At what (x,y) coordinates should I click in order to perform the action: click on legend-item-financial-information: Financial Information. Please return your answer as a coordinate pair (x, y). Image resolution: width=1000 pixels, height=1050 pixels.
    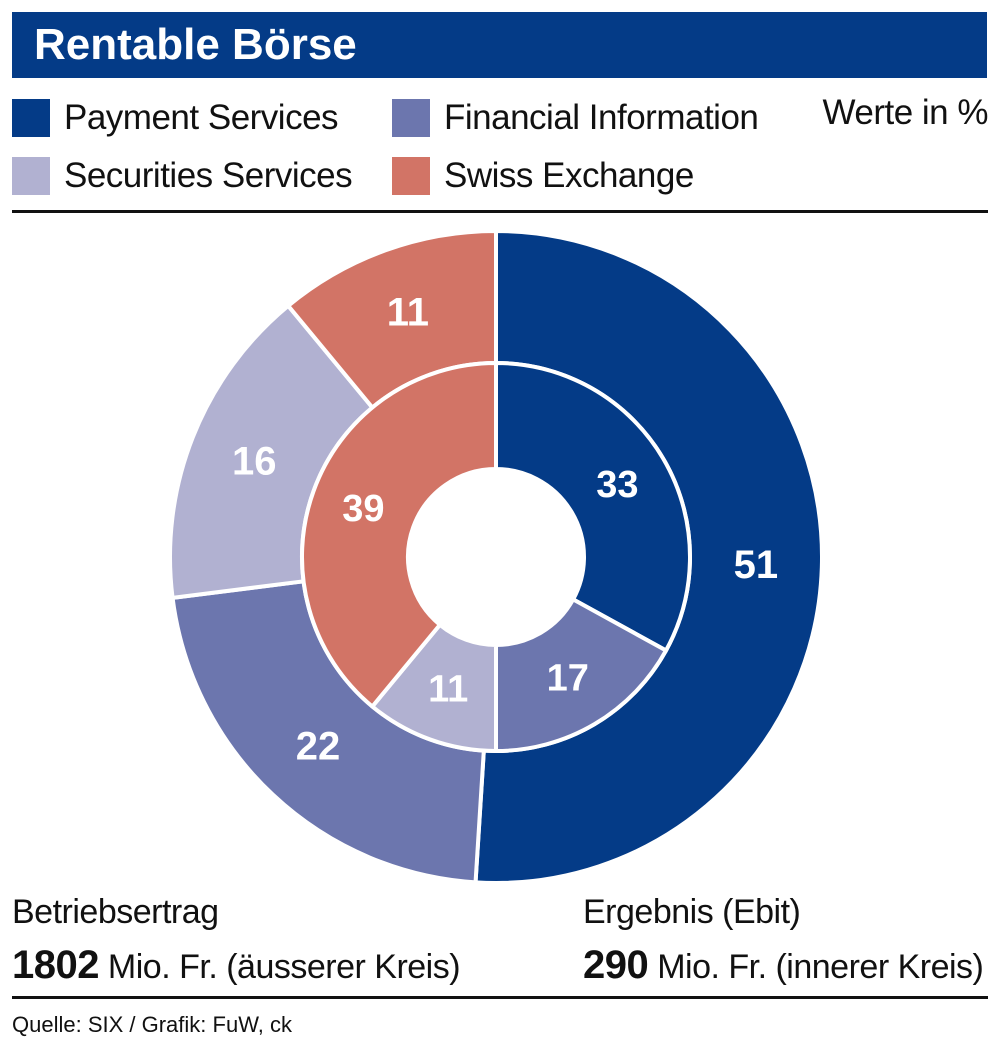
    Looking at the image, I should click on (575, 118).